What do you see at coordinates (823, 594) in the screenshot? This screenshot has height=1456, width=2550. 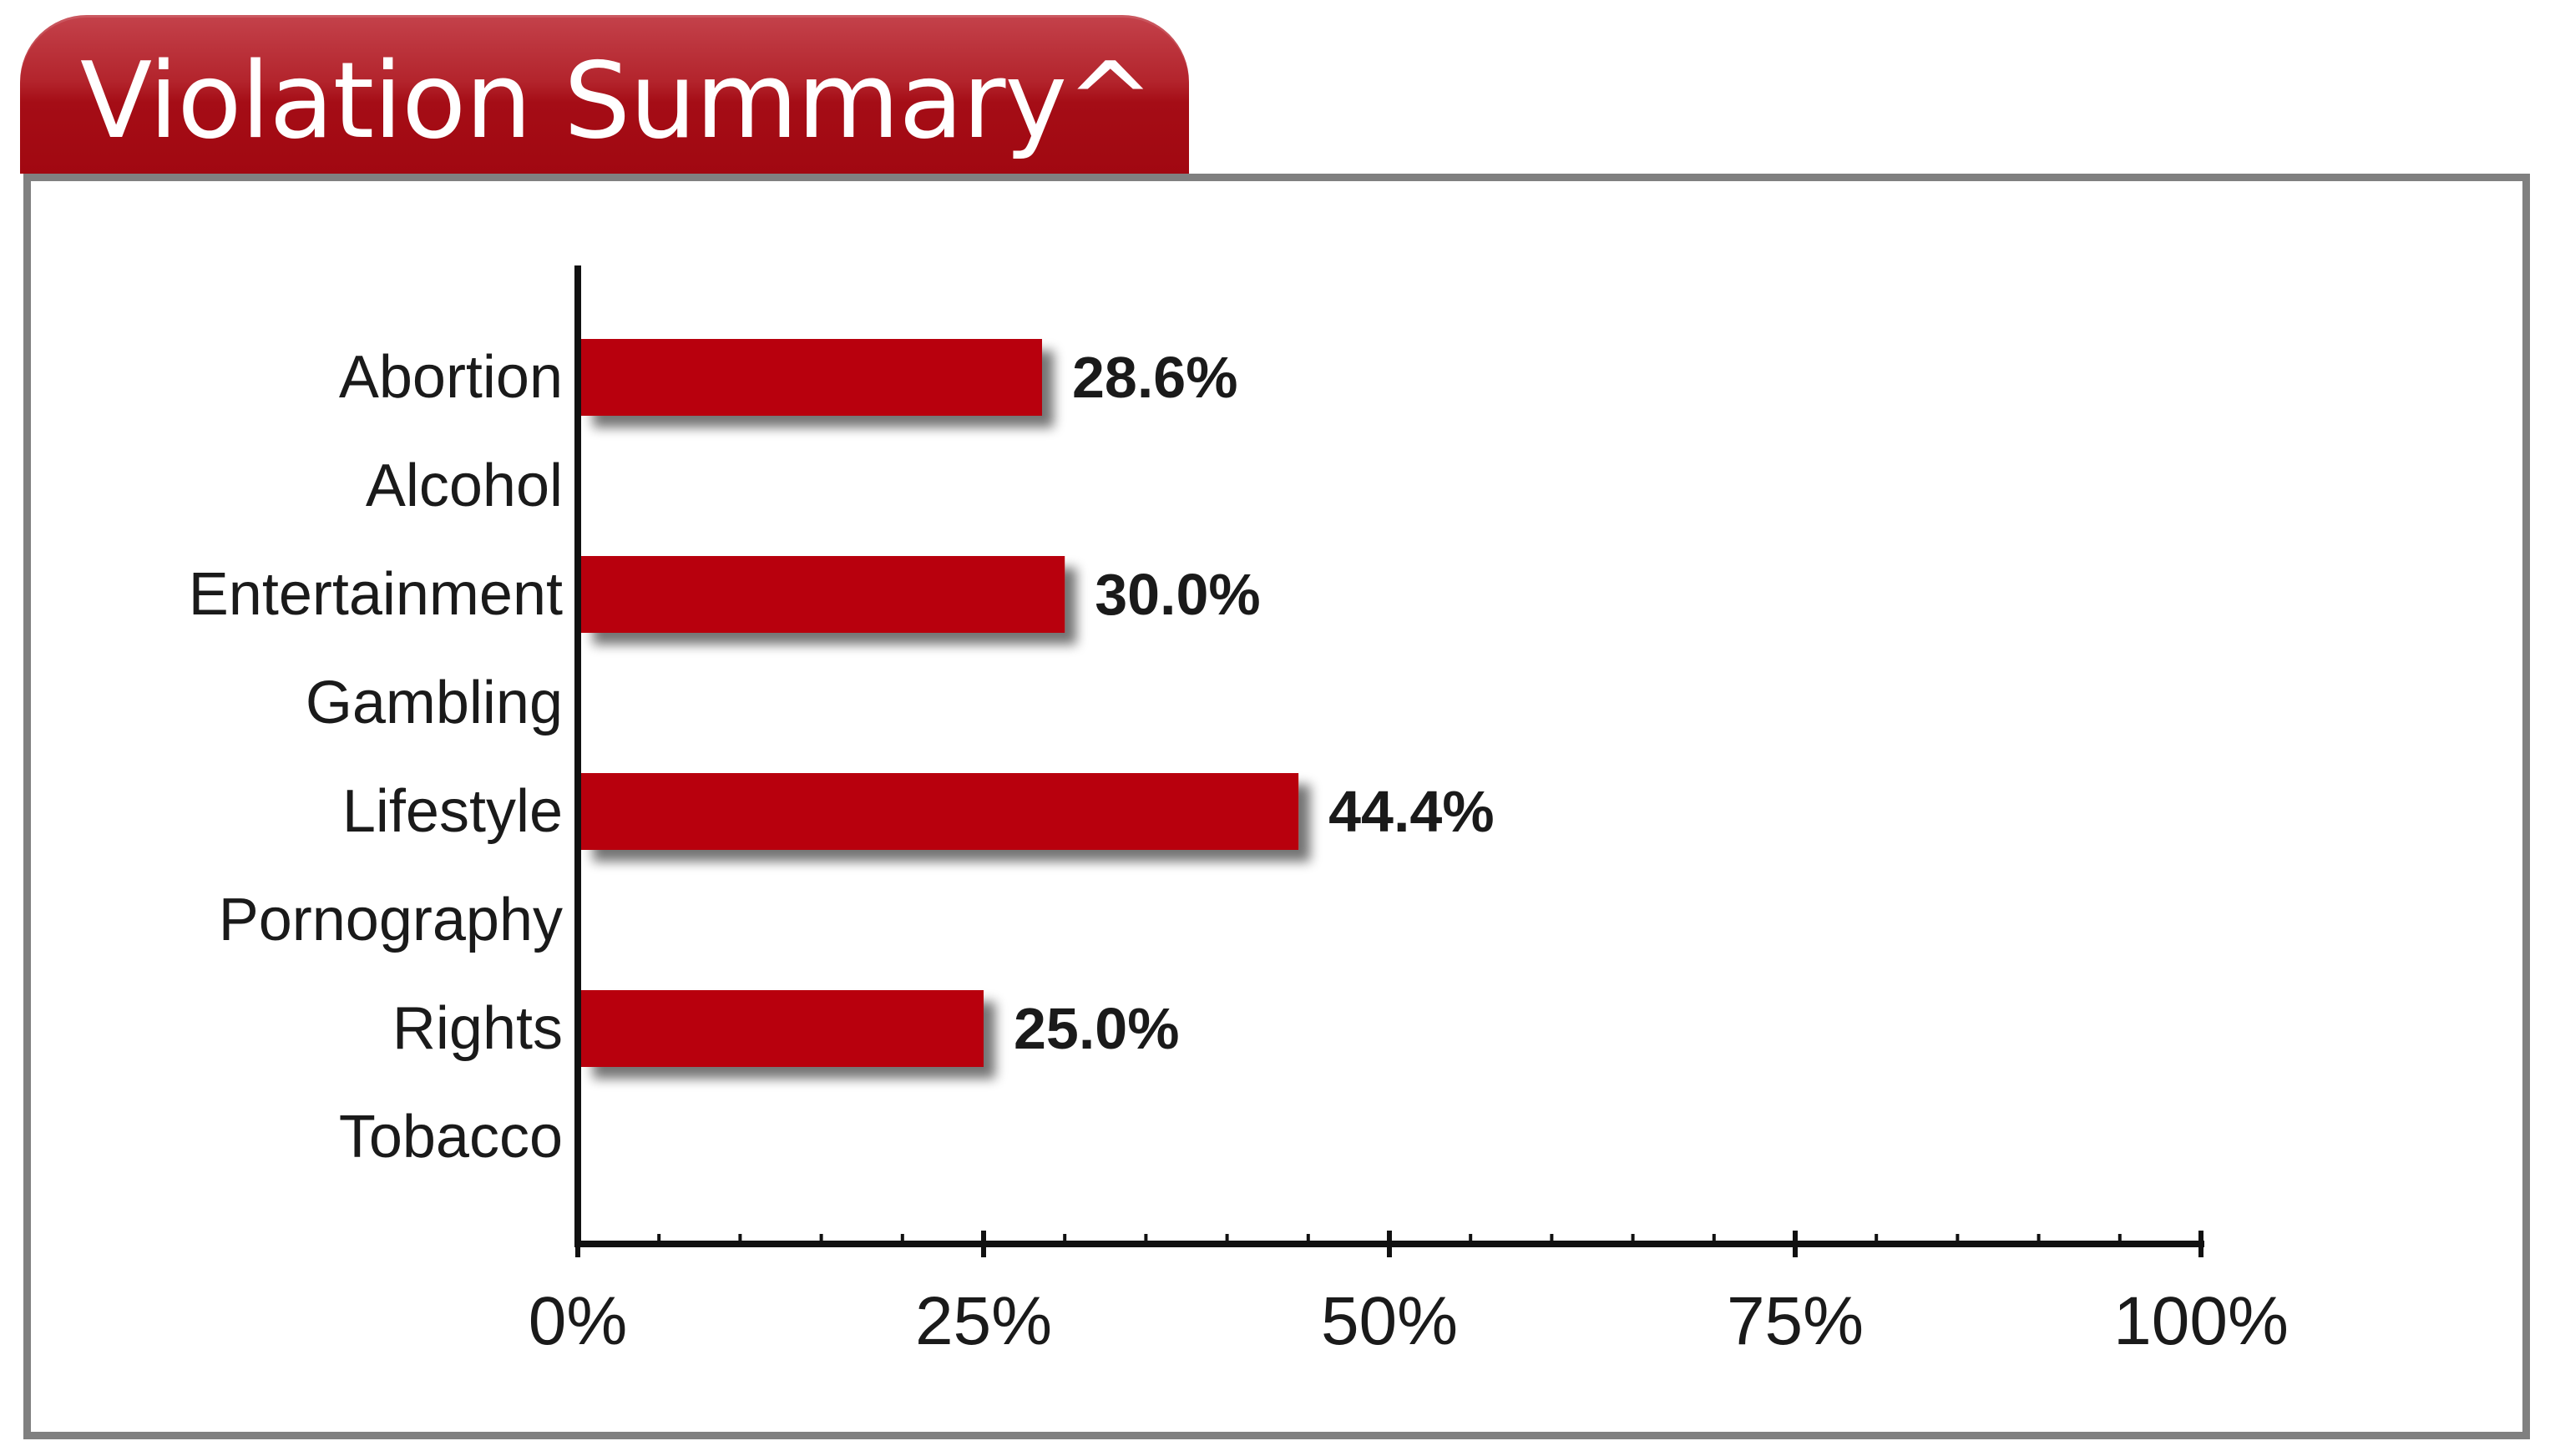 I see `bar-entertainment` at bounding box center [823, 594].